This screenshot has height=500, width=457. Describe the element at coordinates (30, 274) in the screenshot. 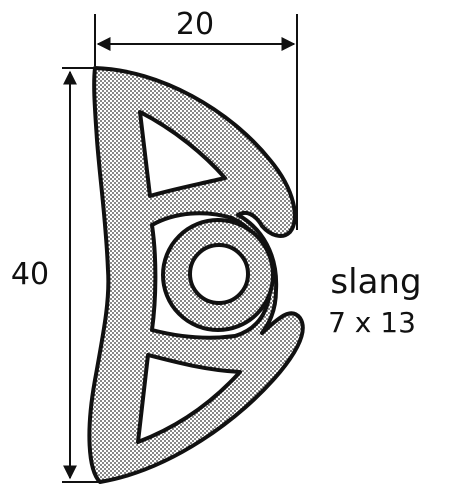

I see `height-label: 40` at that location.